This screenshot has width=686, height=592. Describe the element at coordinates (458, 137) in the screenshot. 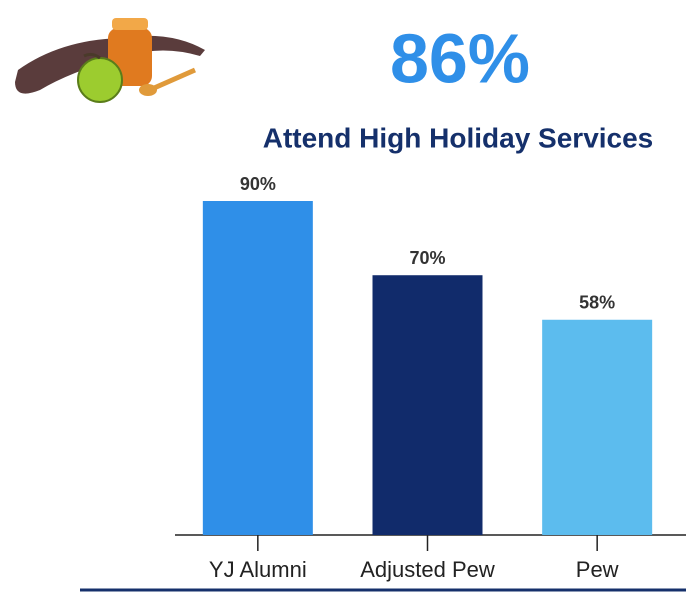

I see `chart-title: Attend High Holiday Services` at that location.